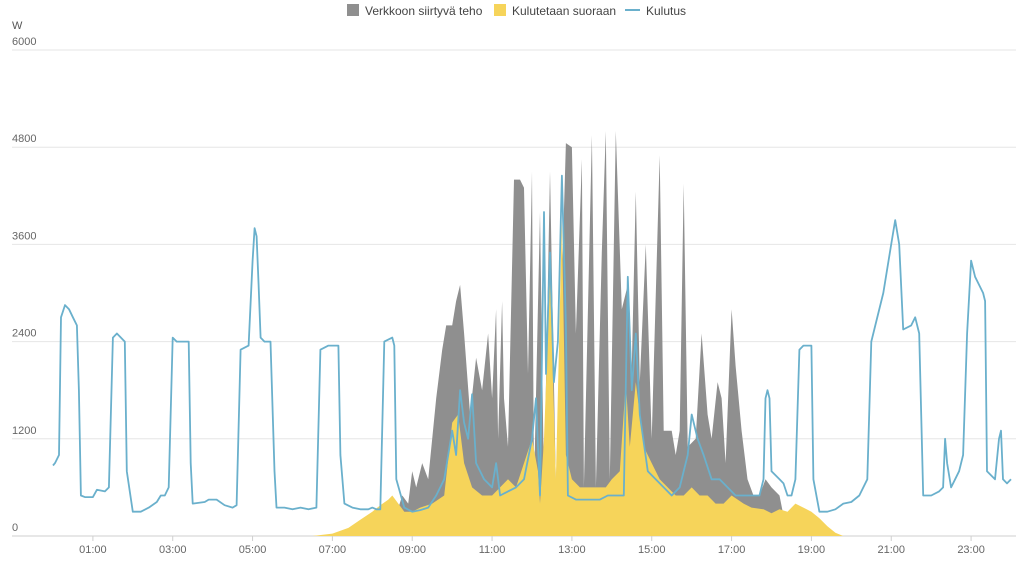 The image size is (1024, 573). Describe the element at coordinates (492, 550) in the screenshot. I see `x-tick-label: 11:00` at that location.